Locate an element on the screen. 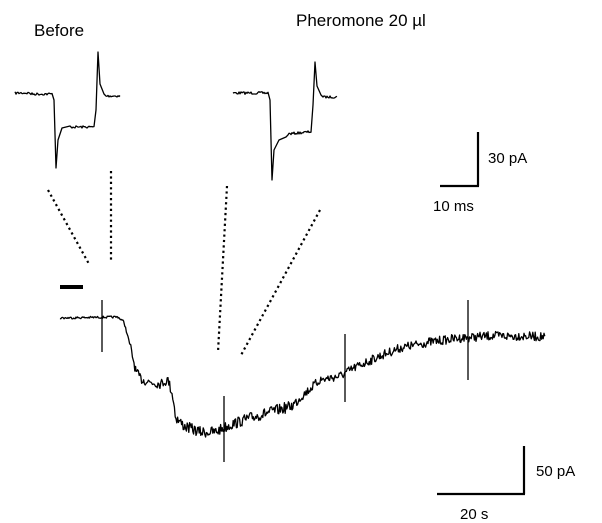  main-scale-vertical-label: 50 pA is located at coordinates (555, 471).